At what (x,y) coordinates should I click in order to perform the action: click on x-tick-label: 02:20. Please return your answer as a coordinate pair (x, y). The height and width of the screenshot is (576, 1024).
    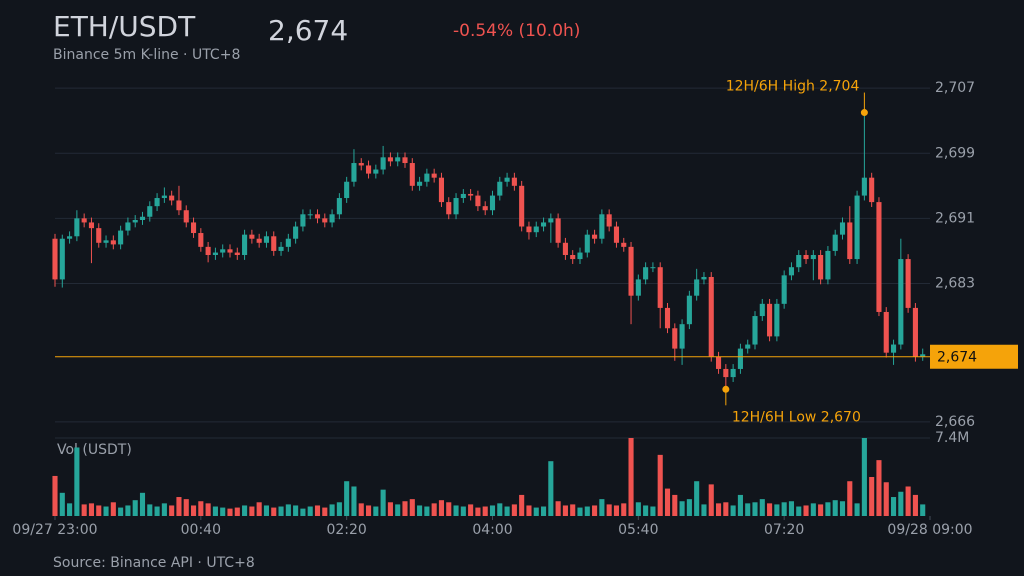
    Looking at the image, I should click on (346, 530).